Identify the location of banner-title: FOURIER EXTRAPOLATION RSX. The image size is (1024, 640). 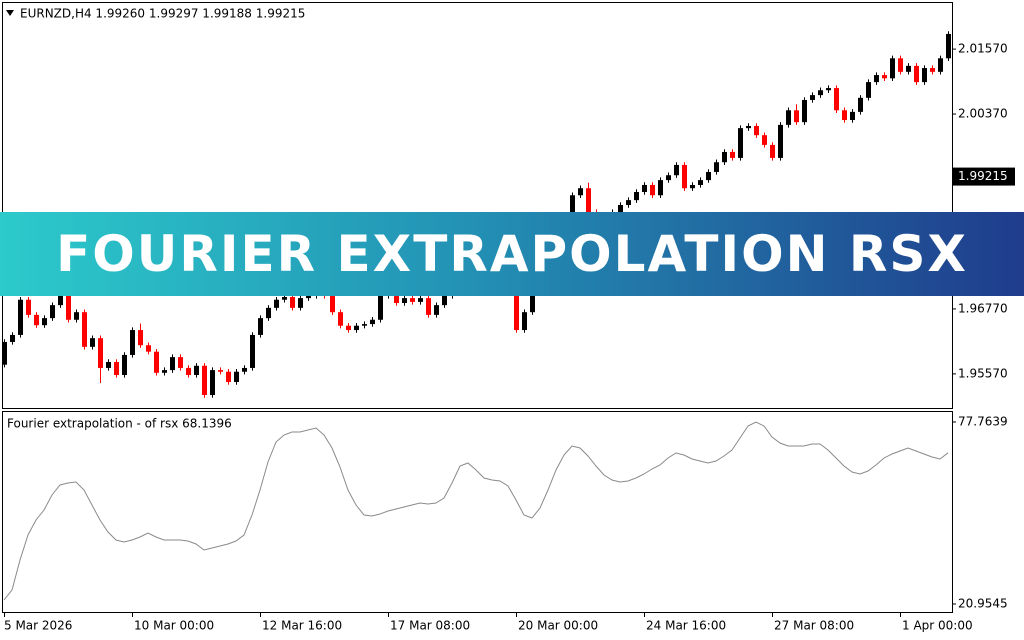
(512, 254).